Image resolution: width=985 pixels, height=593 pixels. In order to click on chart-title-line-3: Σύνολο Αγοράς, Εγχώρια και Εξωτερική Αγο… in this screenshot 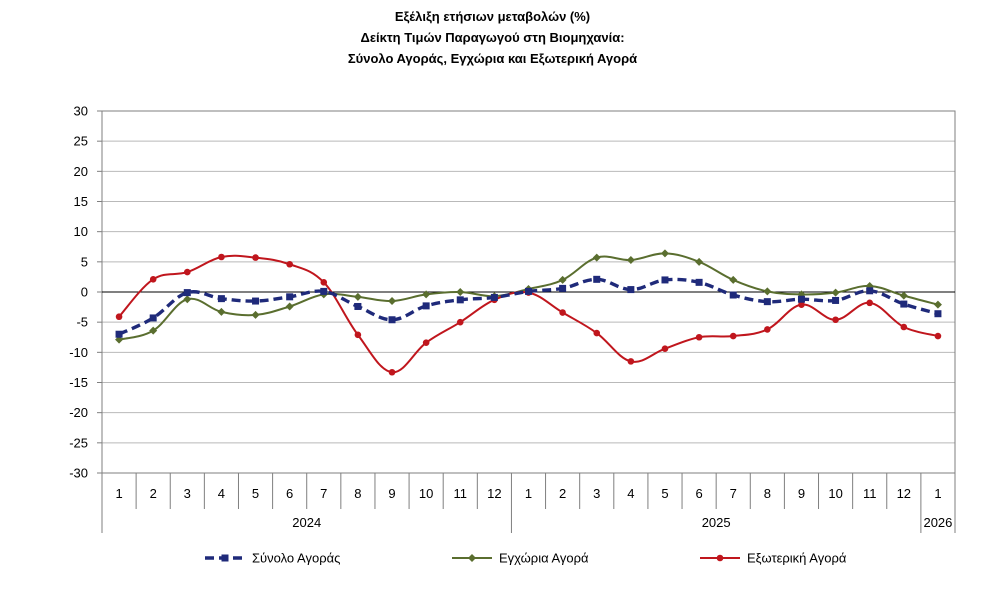, I will do `click(492, 58)`.